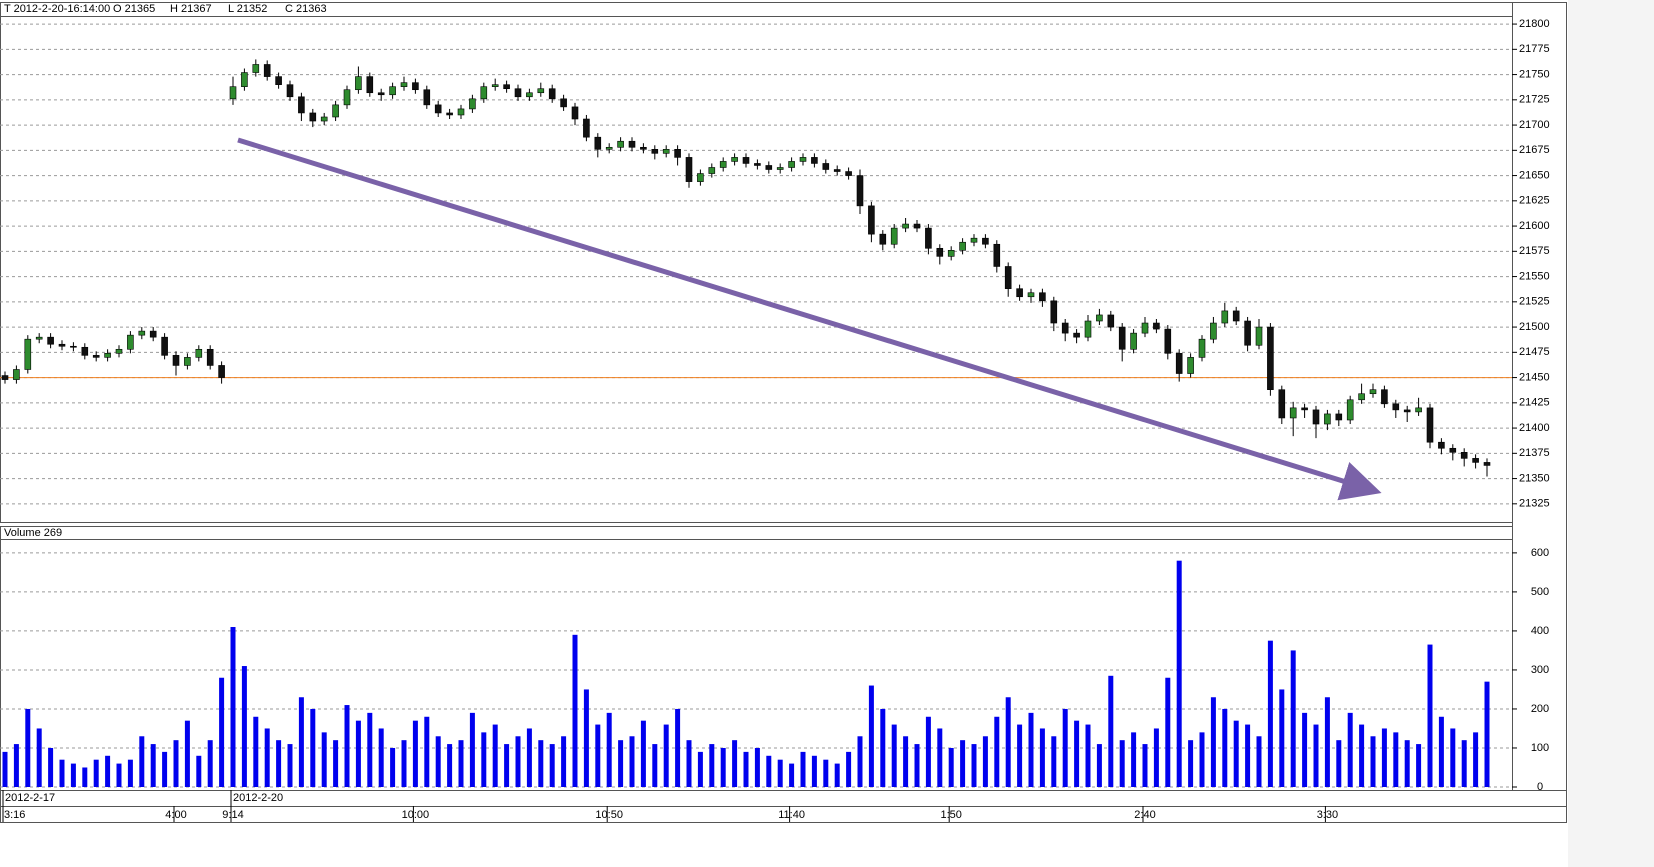  Describe the element at coordinates (1534, 125) in the screenshot. I see `y-tick-label: 21700` at that location.